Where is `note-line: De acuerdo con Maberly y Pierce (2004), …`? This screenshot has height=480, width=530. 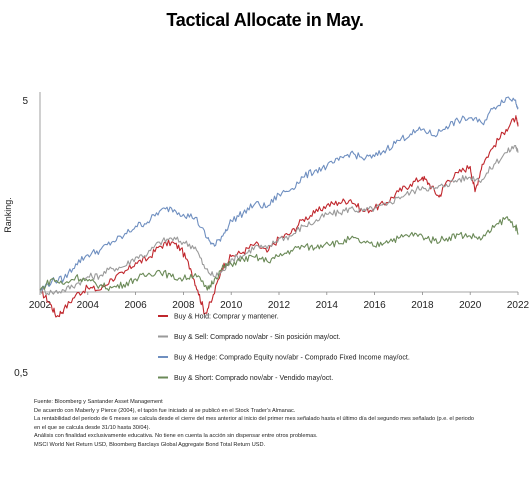 note-line: De acuerdo con Maberly y Pierce (2004), … is located at coordinates (165, 410).